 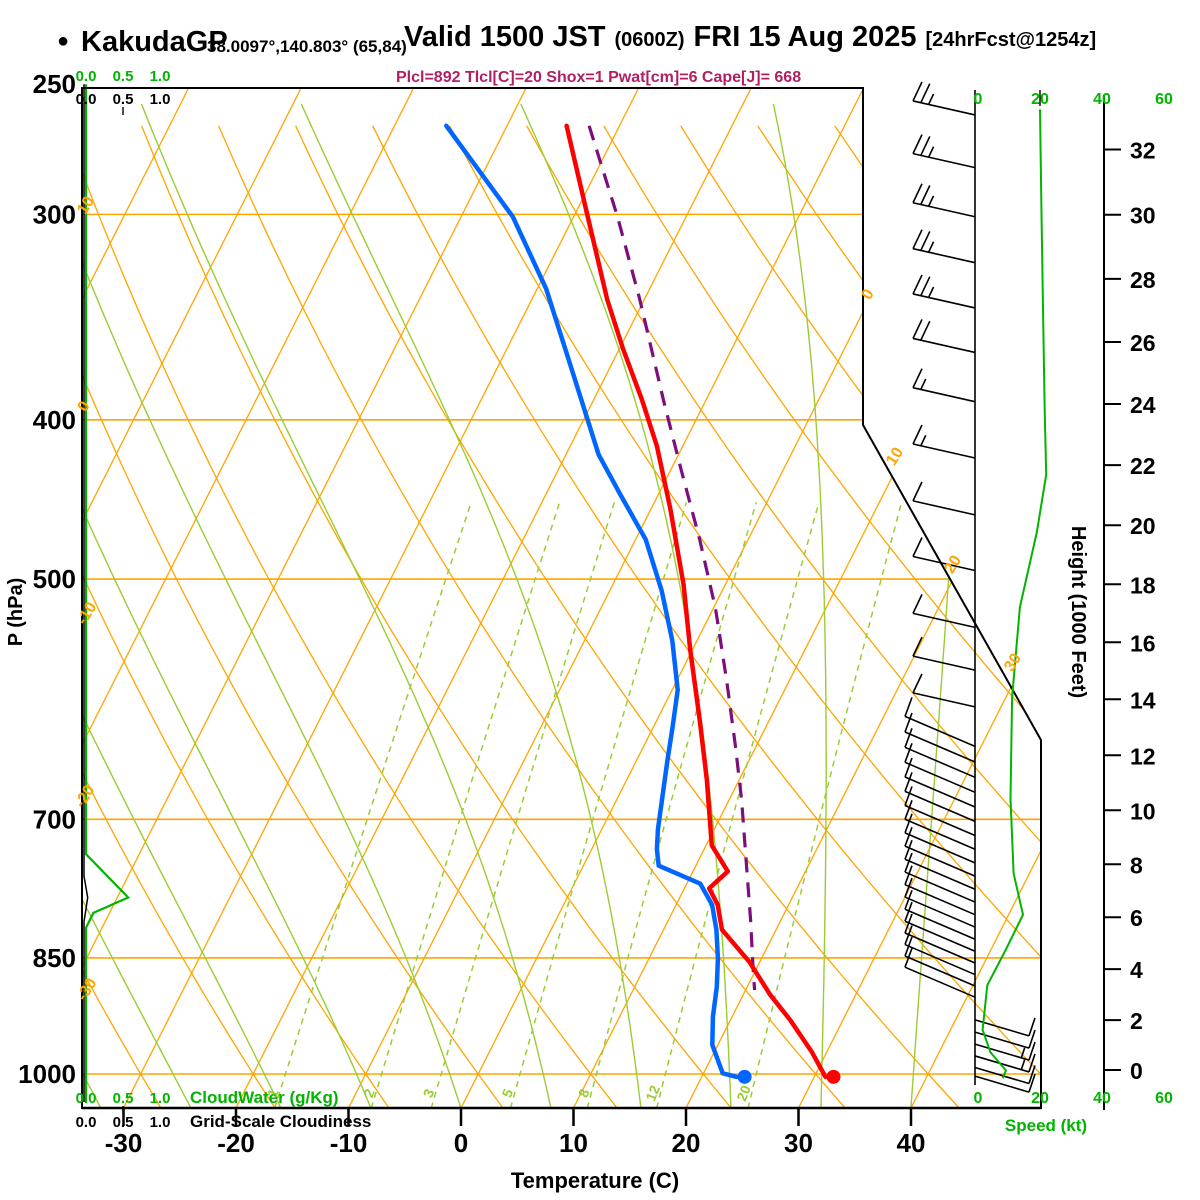 What do you see at coordinates (1143, 343) in the screenshot?
I see `height-tick-label: 26` at bounding box center [1143, 343].